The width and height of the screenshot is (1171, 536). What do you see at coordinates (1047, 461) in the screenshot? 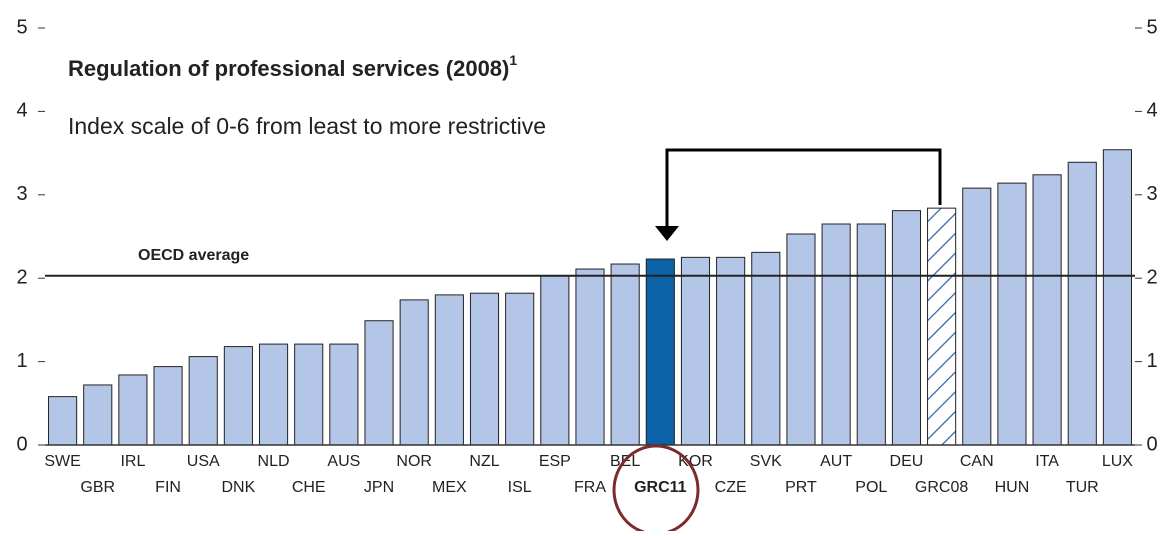
I see `x-tick-label: ITA` at bounding box center [1047, 461].